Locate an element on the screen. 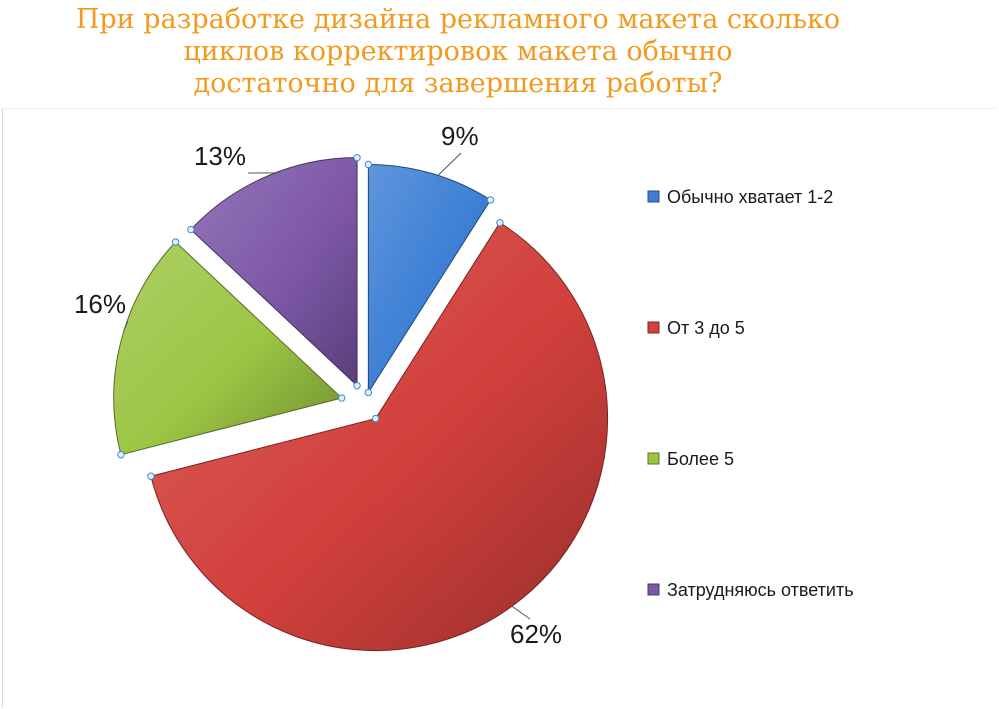 This screenshot has height=709, width=999. legend-label-0: Обычно хватает 1-2 is located at coordinates (750, 197).